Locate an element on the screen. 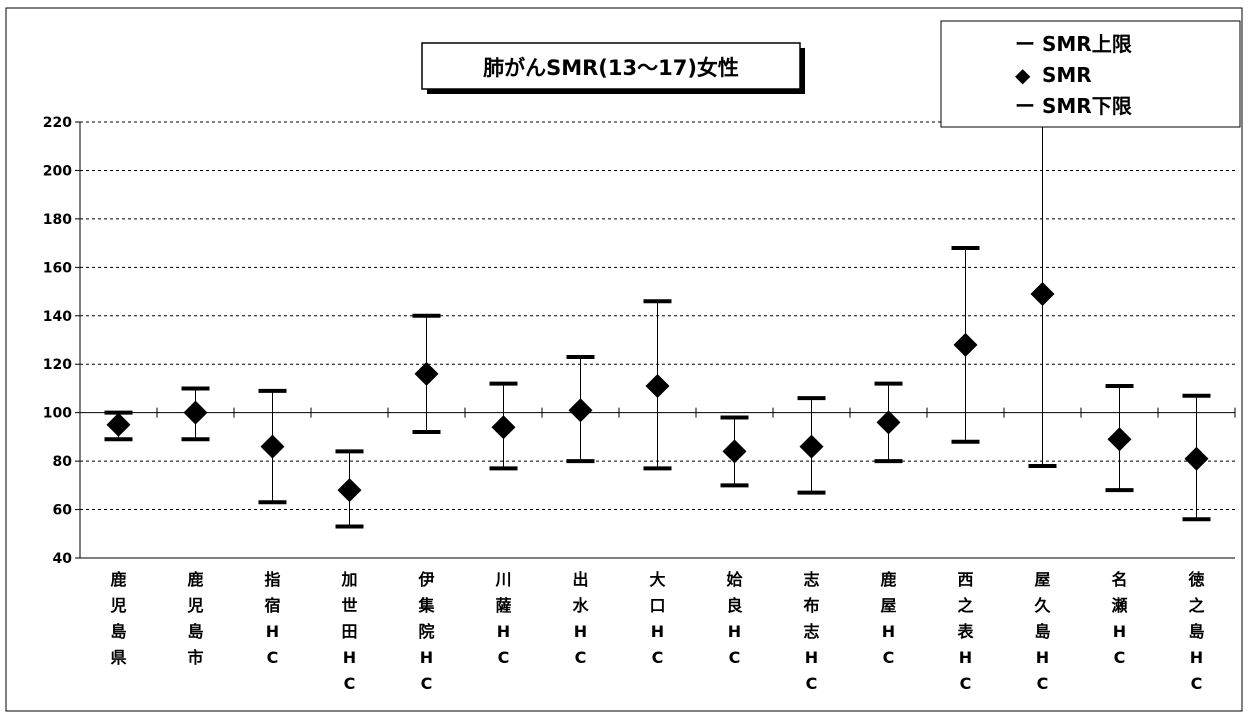 The image size is (1249, 717). x-category-char: 西 is located at coordinates (965, 579).